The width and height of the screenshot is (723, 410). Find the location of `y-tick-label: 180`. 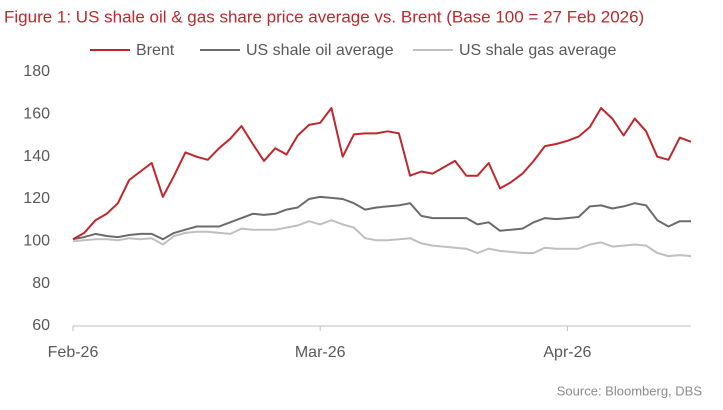

y-tick-label: 180 is located at coordinates (36, 71).